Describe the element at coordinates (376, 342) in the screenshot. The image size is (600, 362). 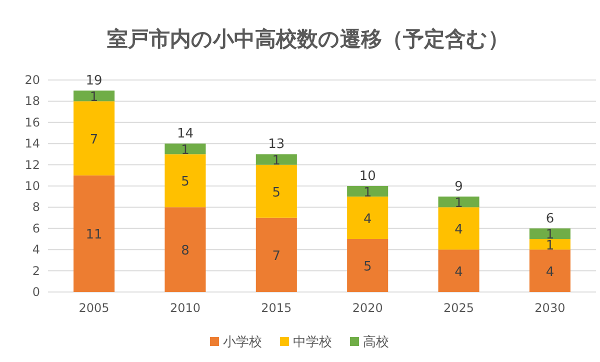
I see `legend-label: 高校` at that location.